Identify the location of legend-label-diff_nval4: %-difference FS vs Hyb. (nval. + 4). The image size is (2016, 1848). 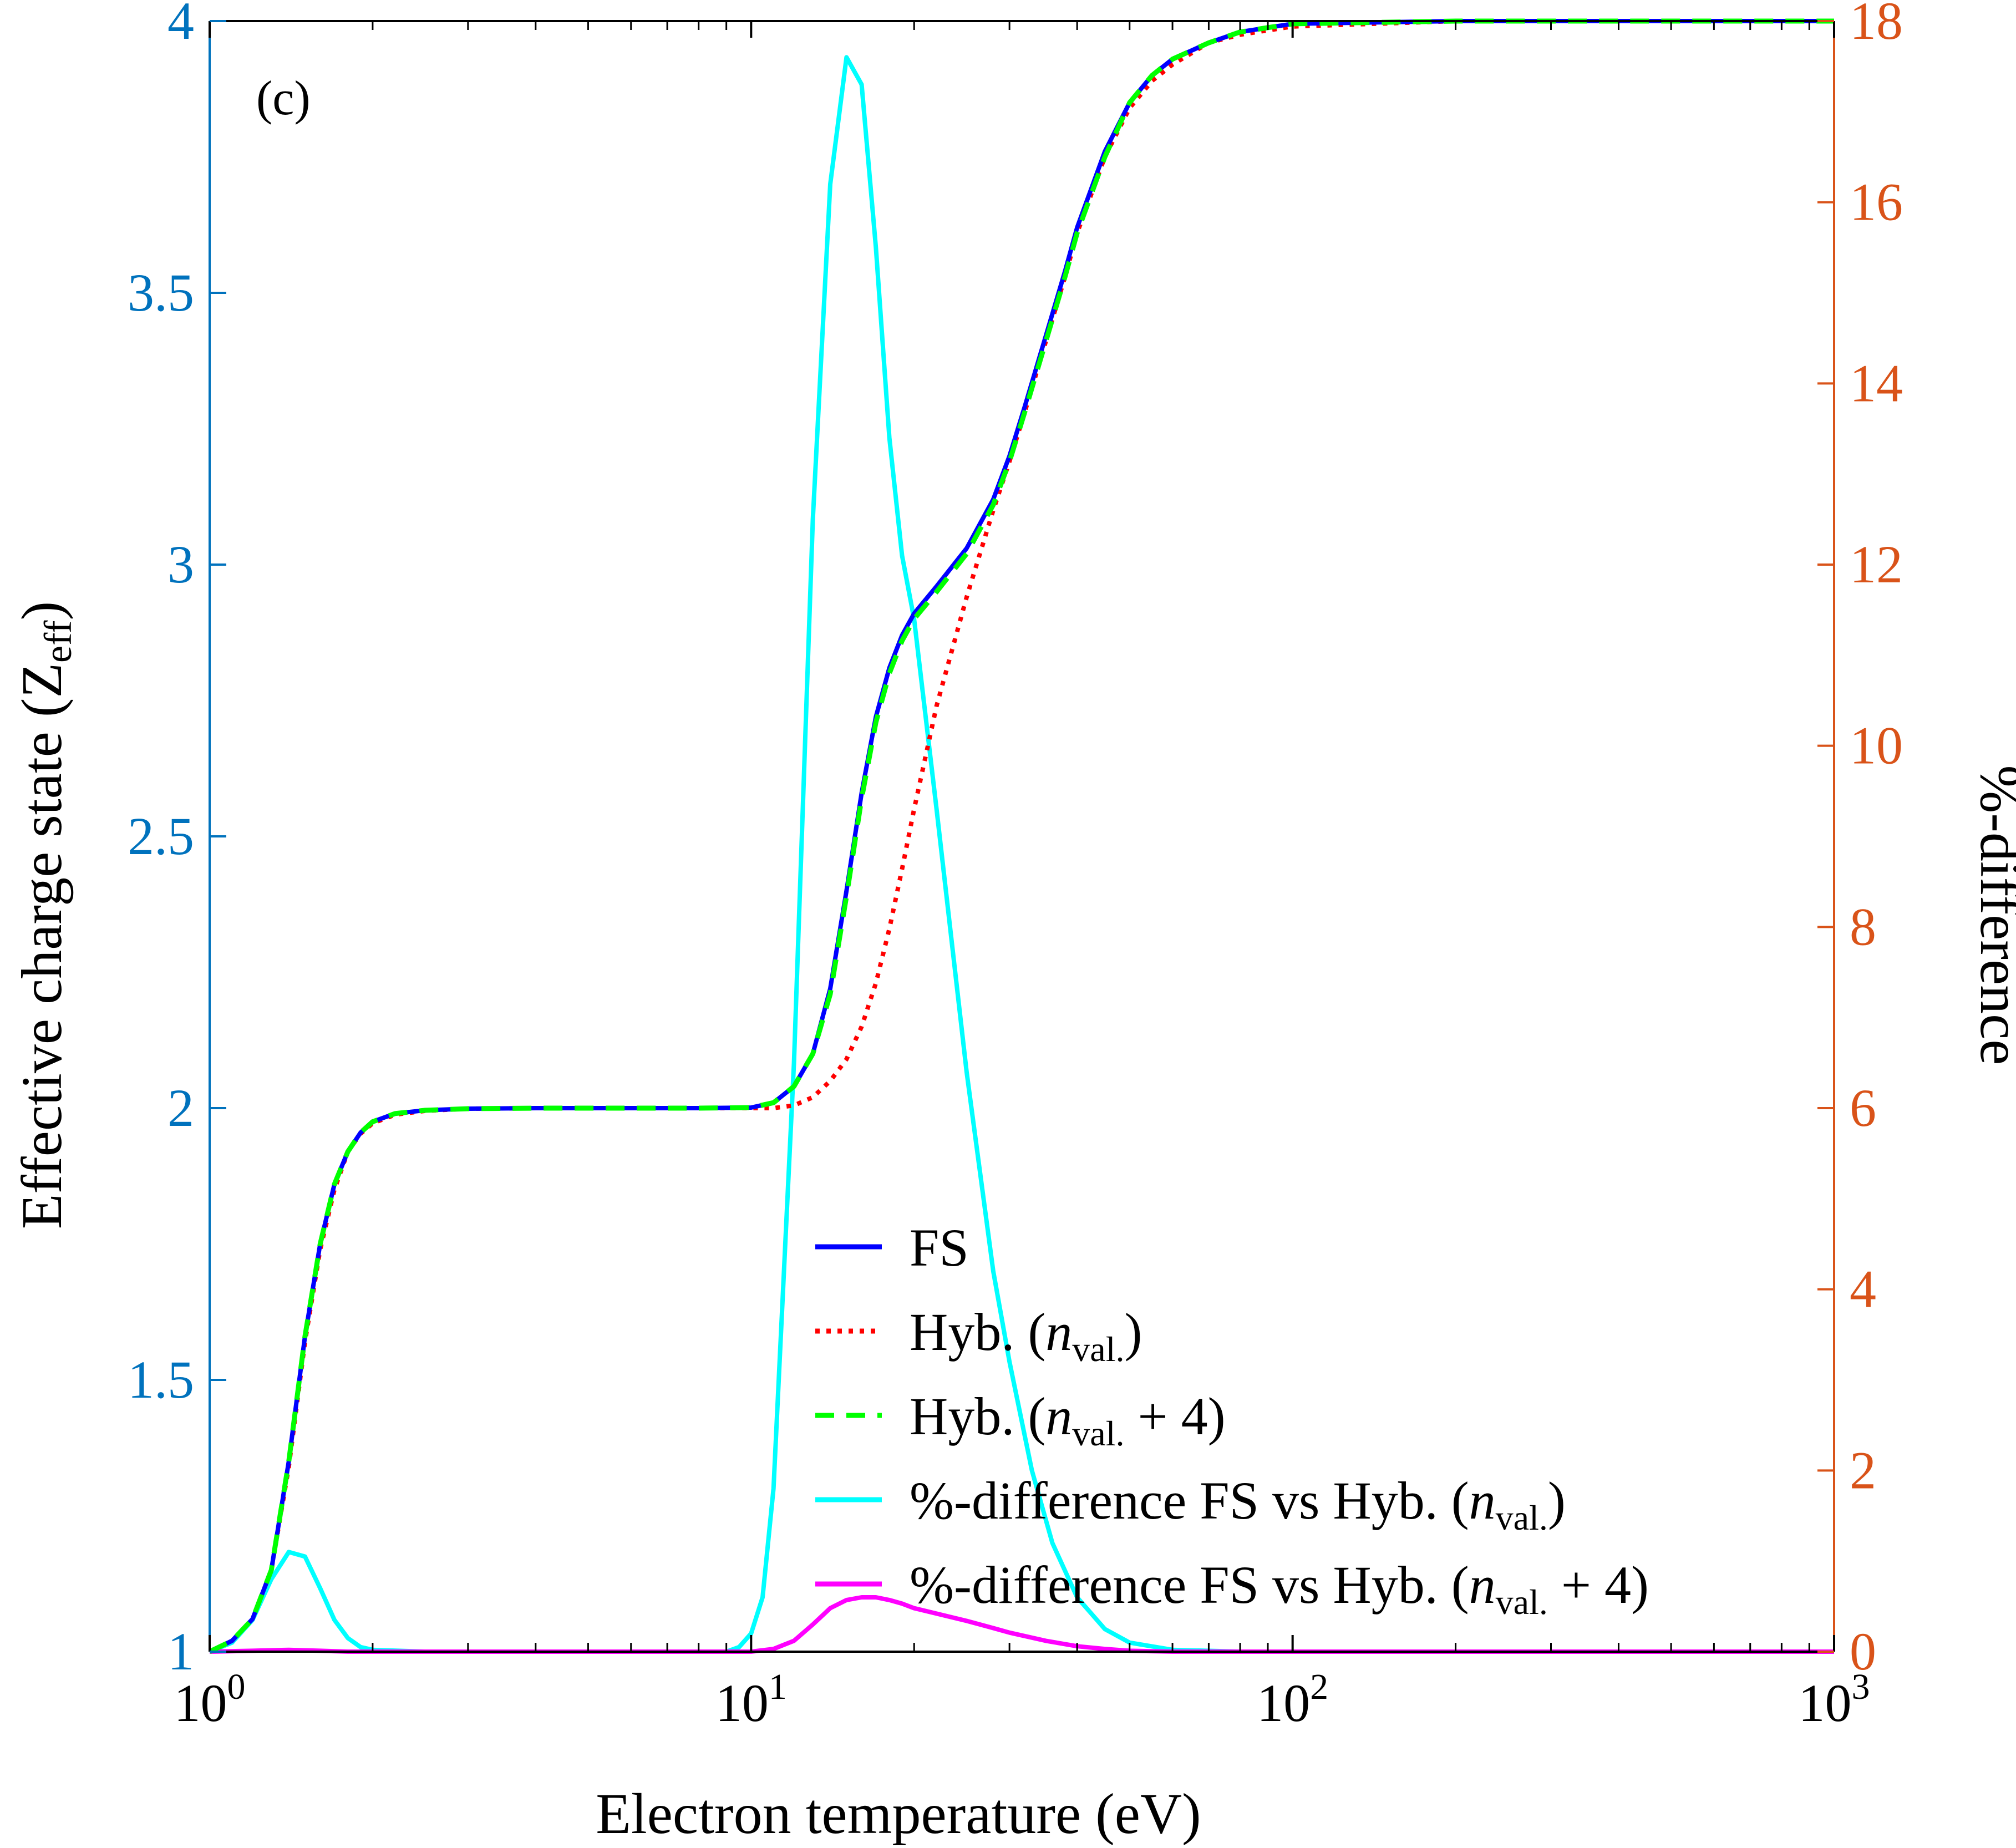
(1279, 1589).